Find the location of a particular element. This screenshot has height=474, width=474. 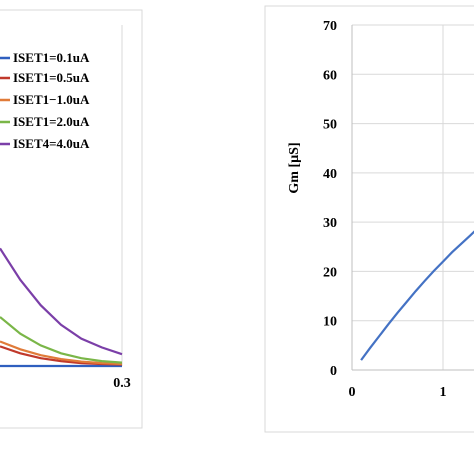

right-y-tick-label: 50 is located at coordinates (330, 125).